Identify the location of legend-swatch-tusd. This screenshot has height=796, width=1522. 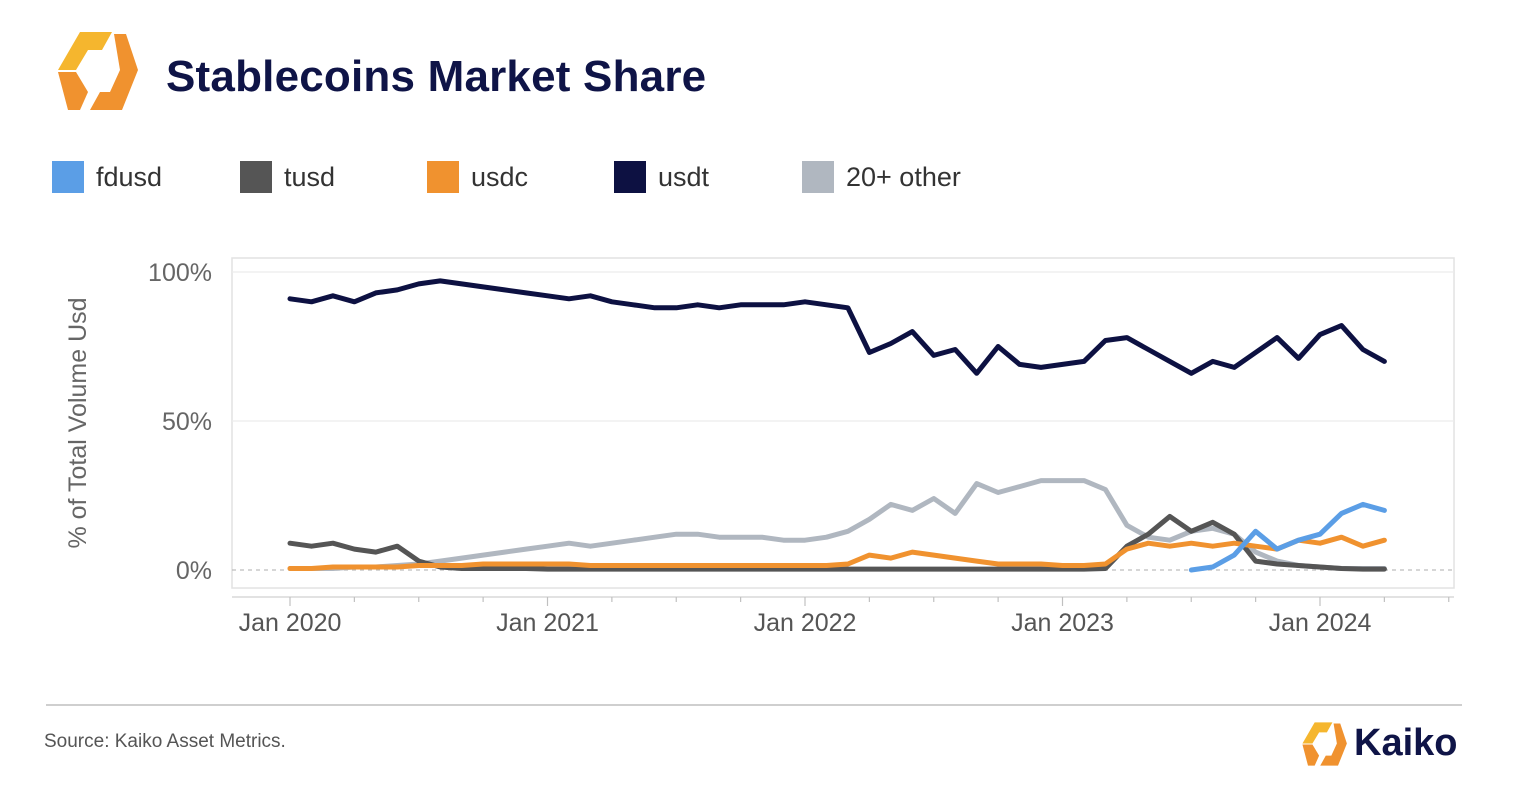
(256, 177).